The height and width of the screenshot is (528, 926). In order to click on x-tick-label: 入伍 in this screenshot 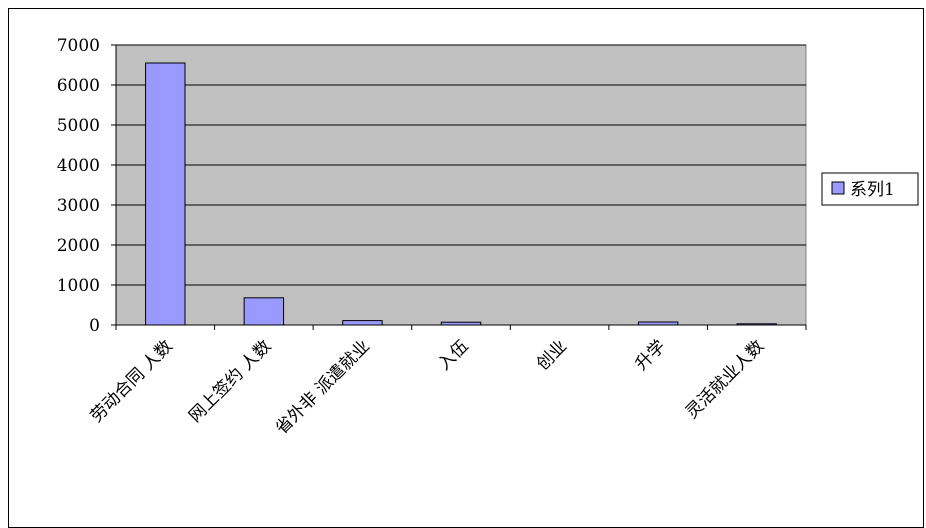, I will do `click(453, 355)`.